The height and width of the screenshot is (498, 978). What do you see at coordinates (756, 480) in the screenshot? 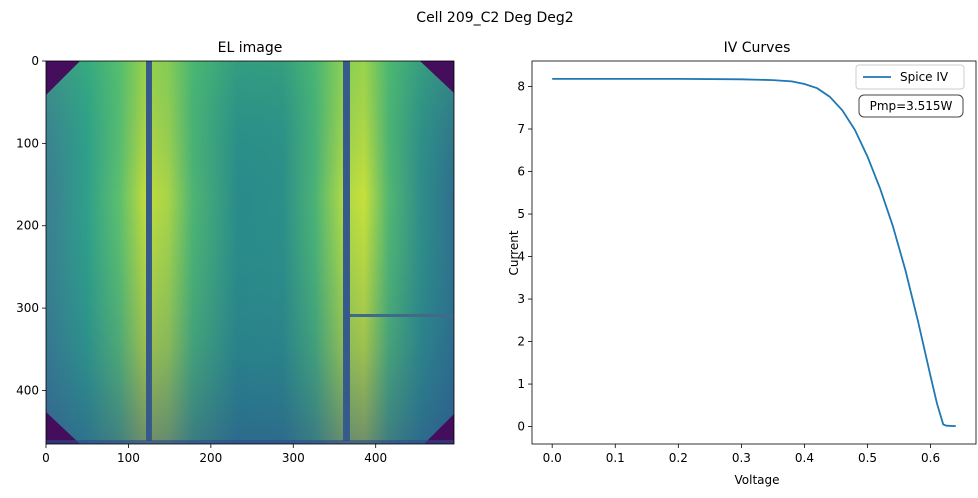
I see `iv-xlabel: Voltage` at bounding box center [756, 480].